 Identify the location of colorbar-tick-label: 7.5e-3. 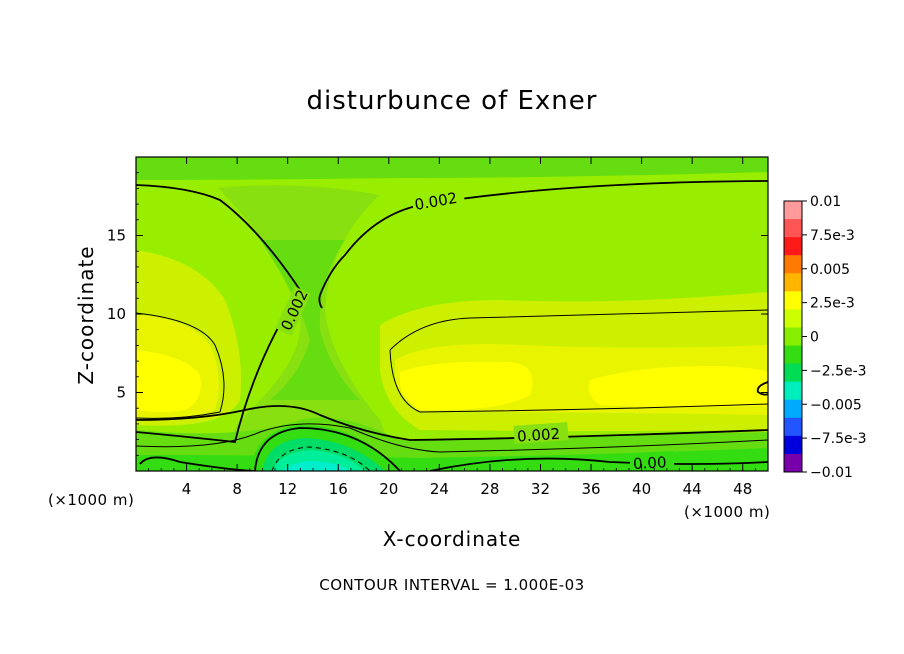
(832, 236).